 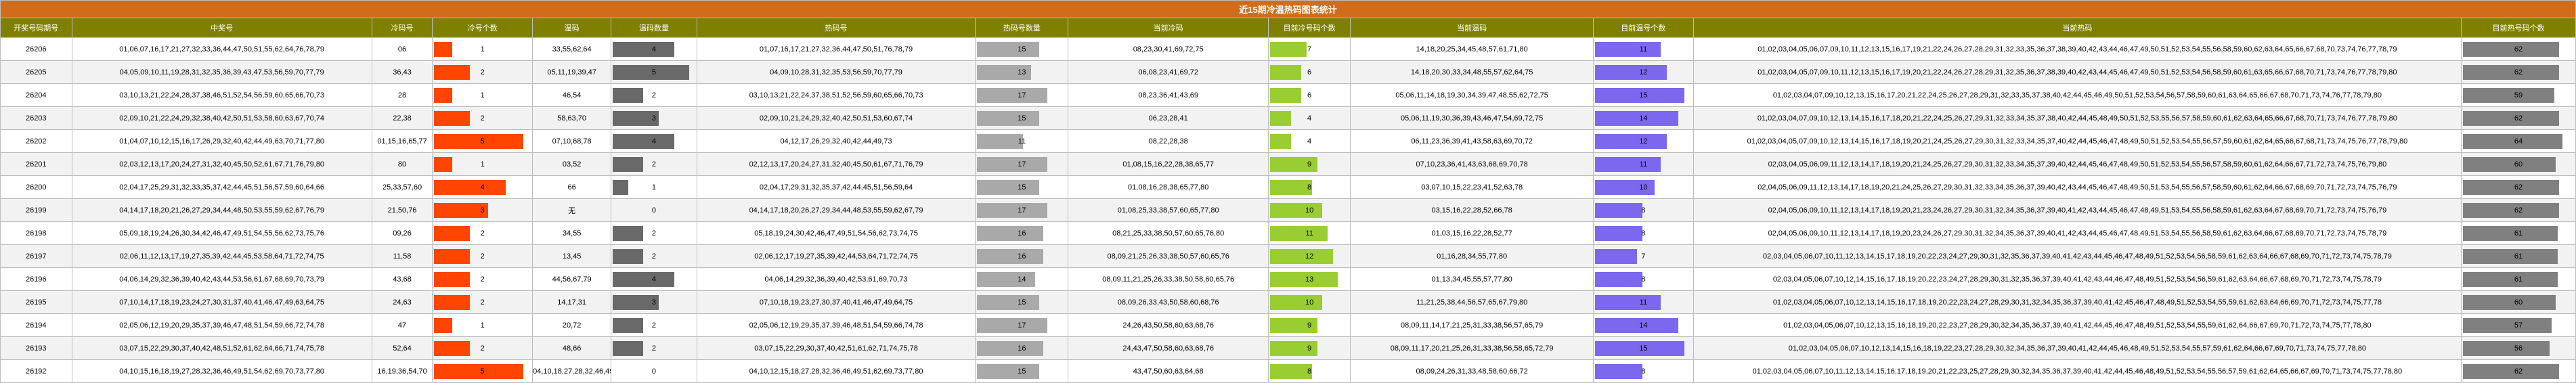 I want to click on cell-cur-warm-n: 15, so click(x=1643, y=95).